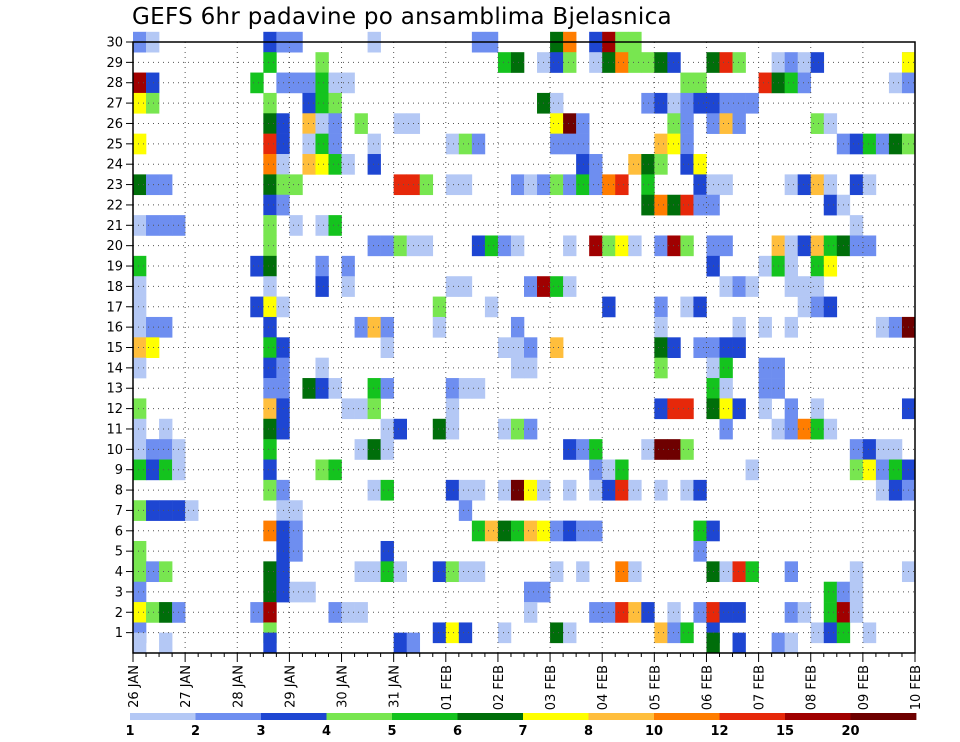 The width and height of the screenshot is (960, 742). What do you see at coordinates (114, 246) in the screenshot?
I see `y-tick-label: 20` at bounding box center [114, 246].